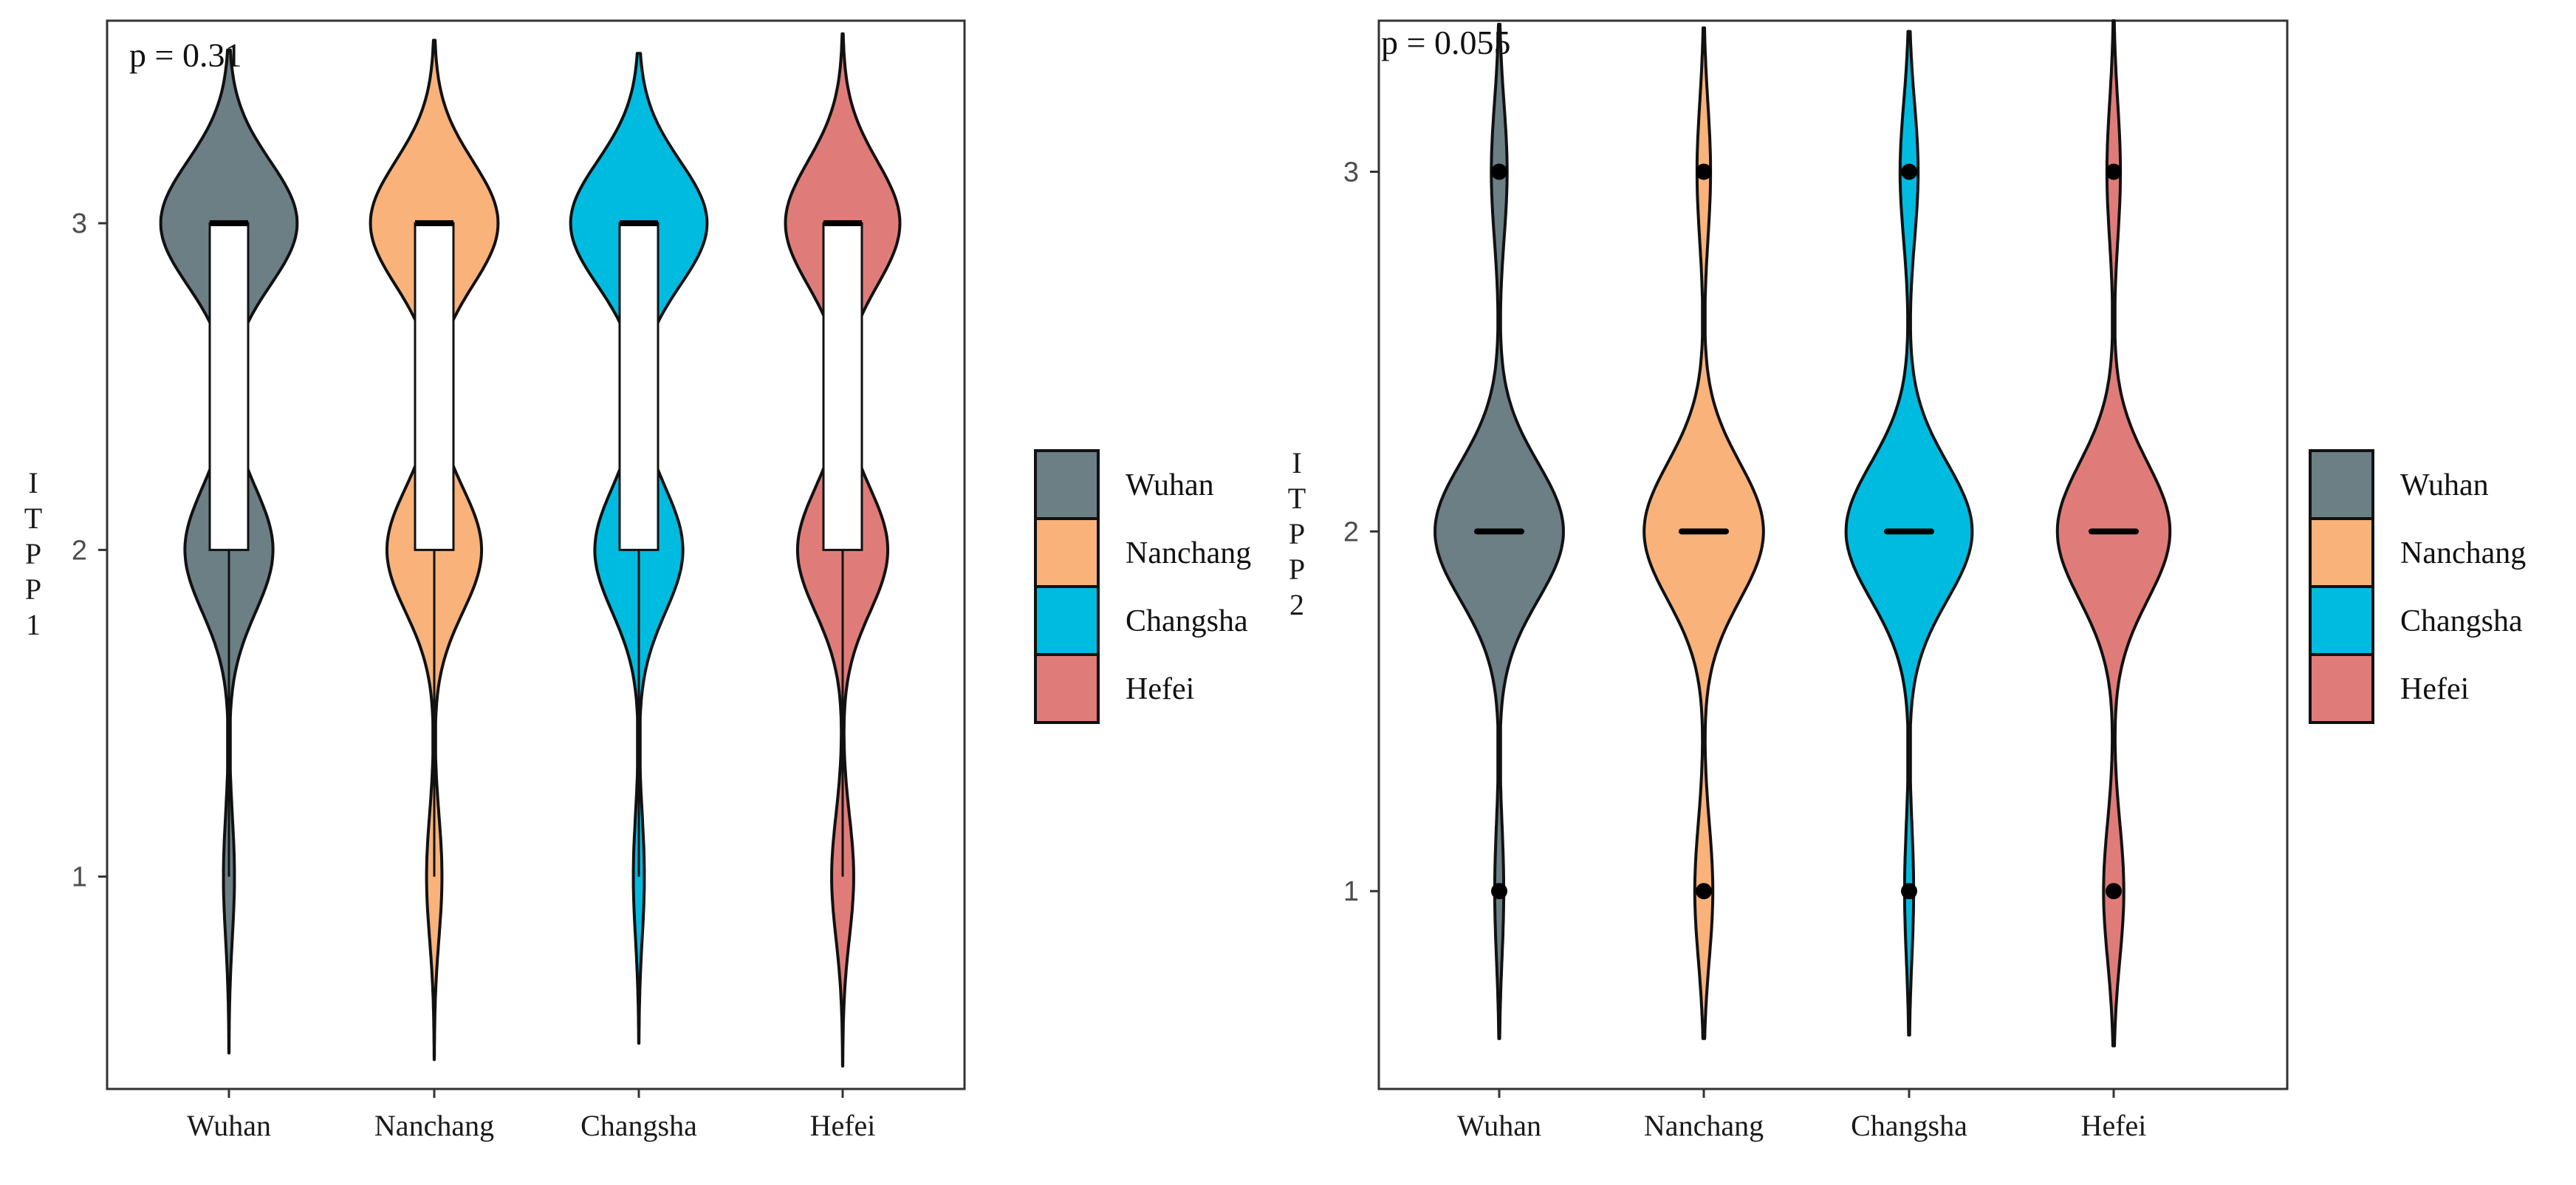 This screenshot has width=2576, height=1185. Describe the element at coordinates (33, 518) in the screenshot. I see `itpp1-y-axis-label-char: T` at that location.